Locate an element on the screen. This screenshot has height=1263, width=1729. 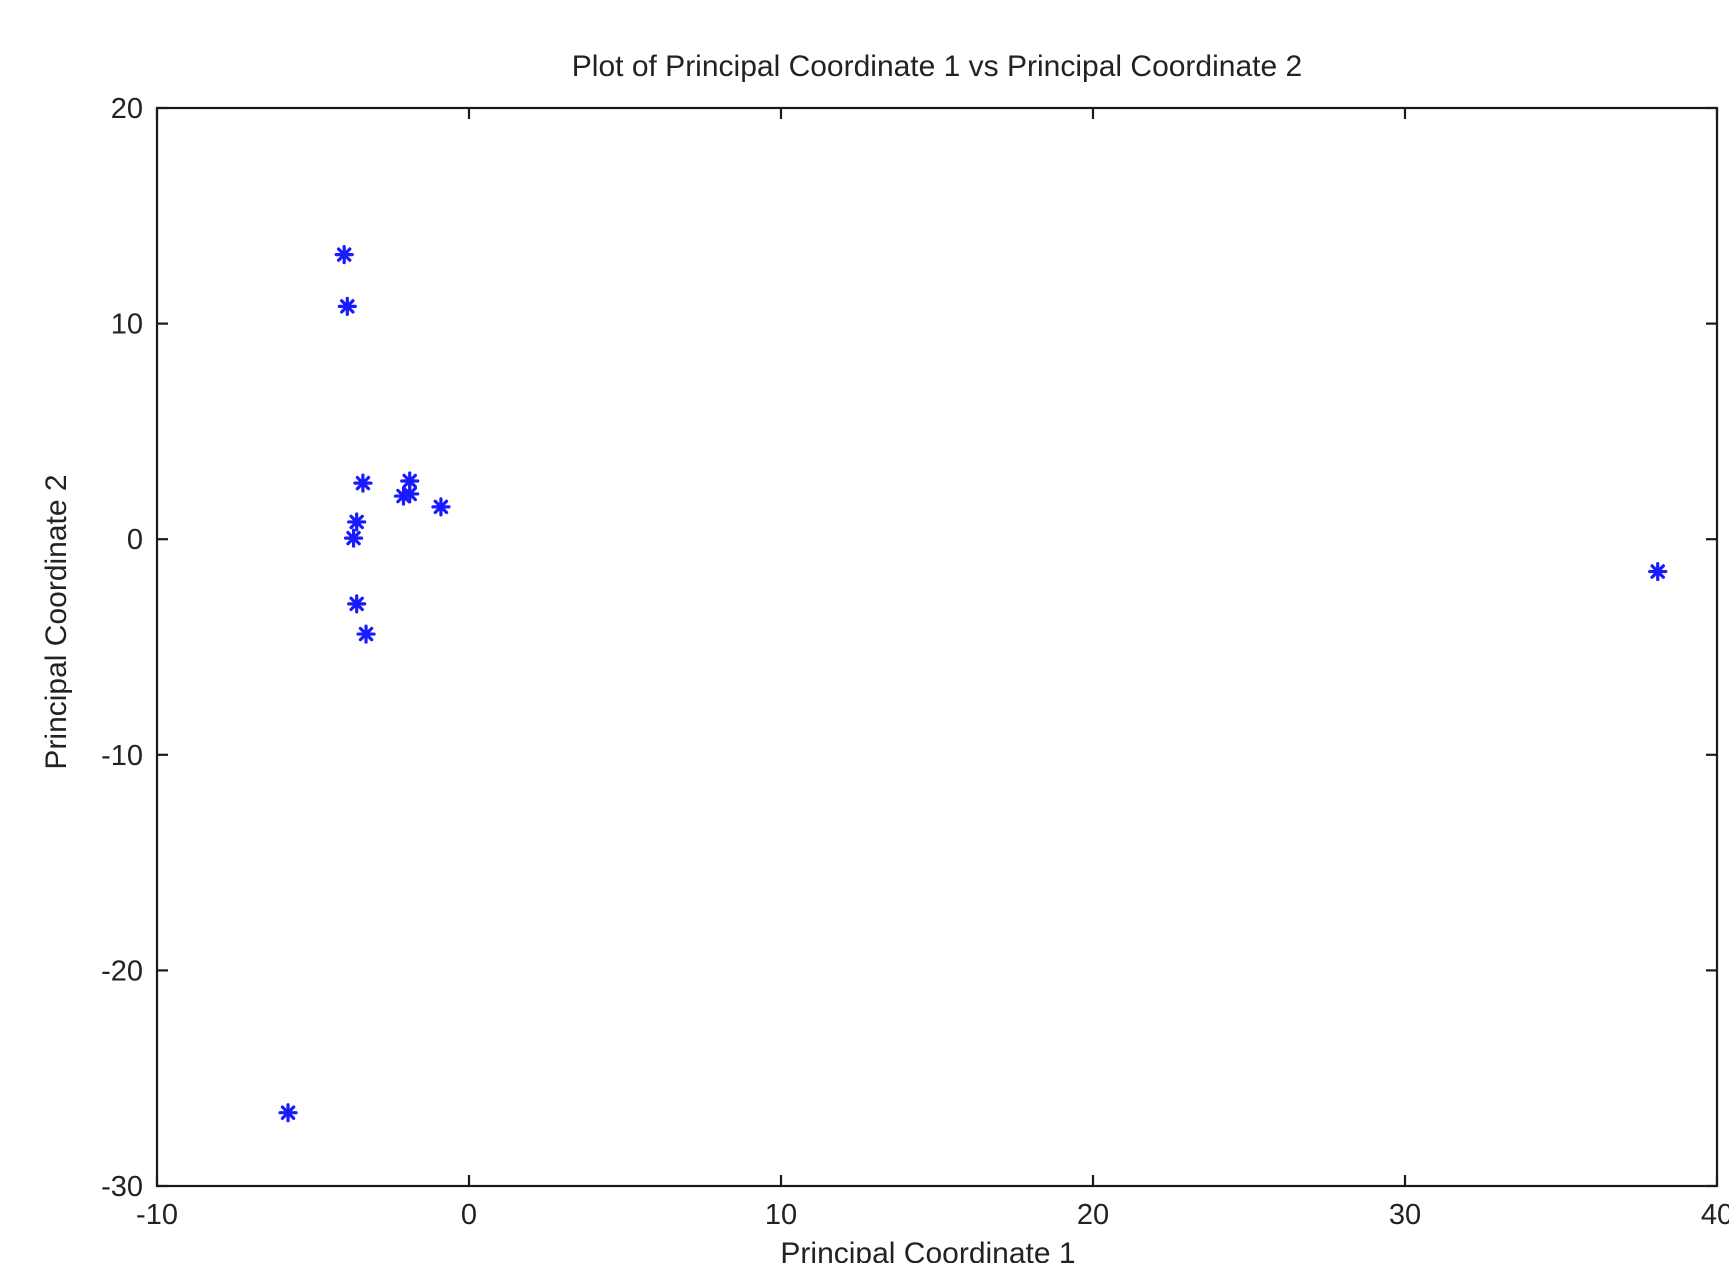
y-tick-label: -10 is located at coordinates (122, 756).